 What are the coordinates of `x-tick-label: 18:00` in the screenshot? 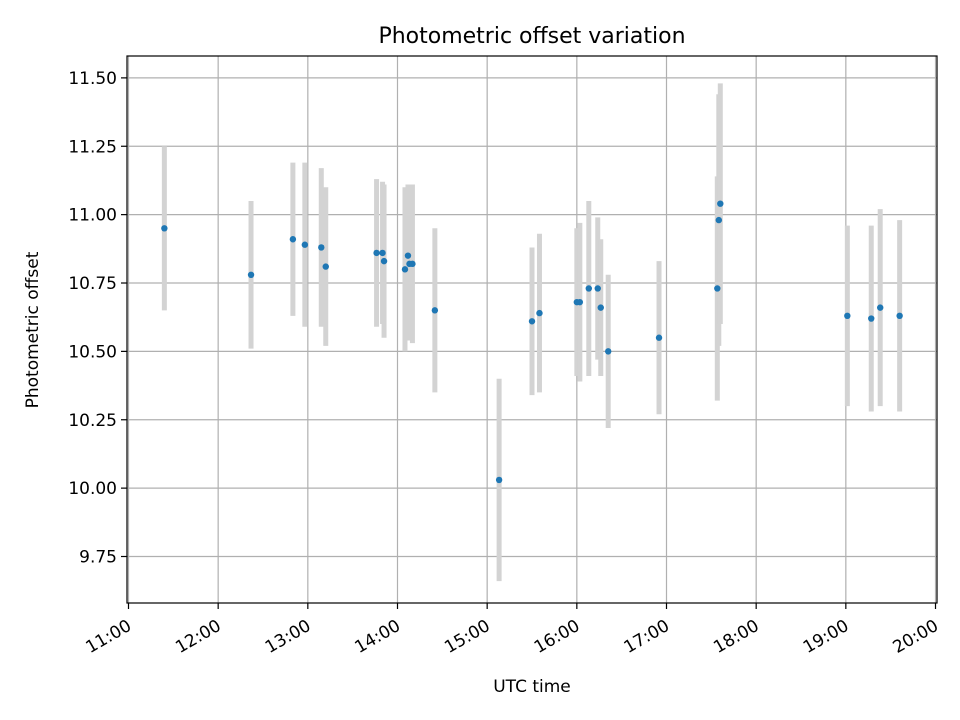 It's located at (736, 637).